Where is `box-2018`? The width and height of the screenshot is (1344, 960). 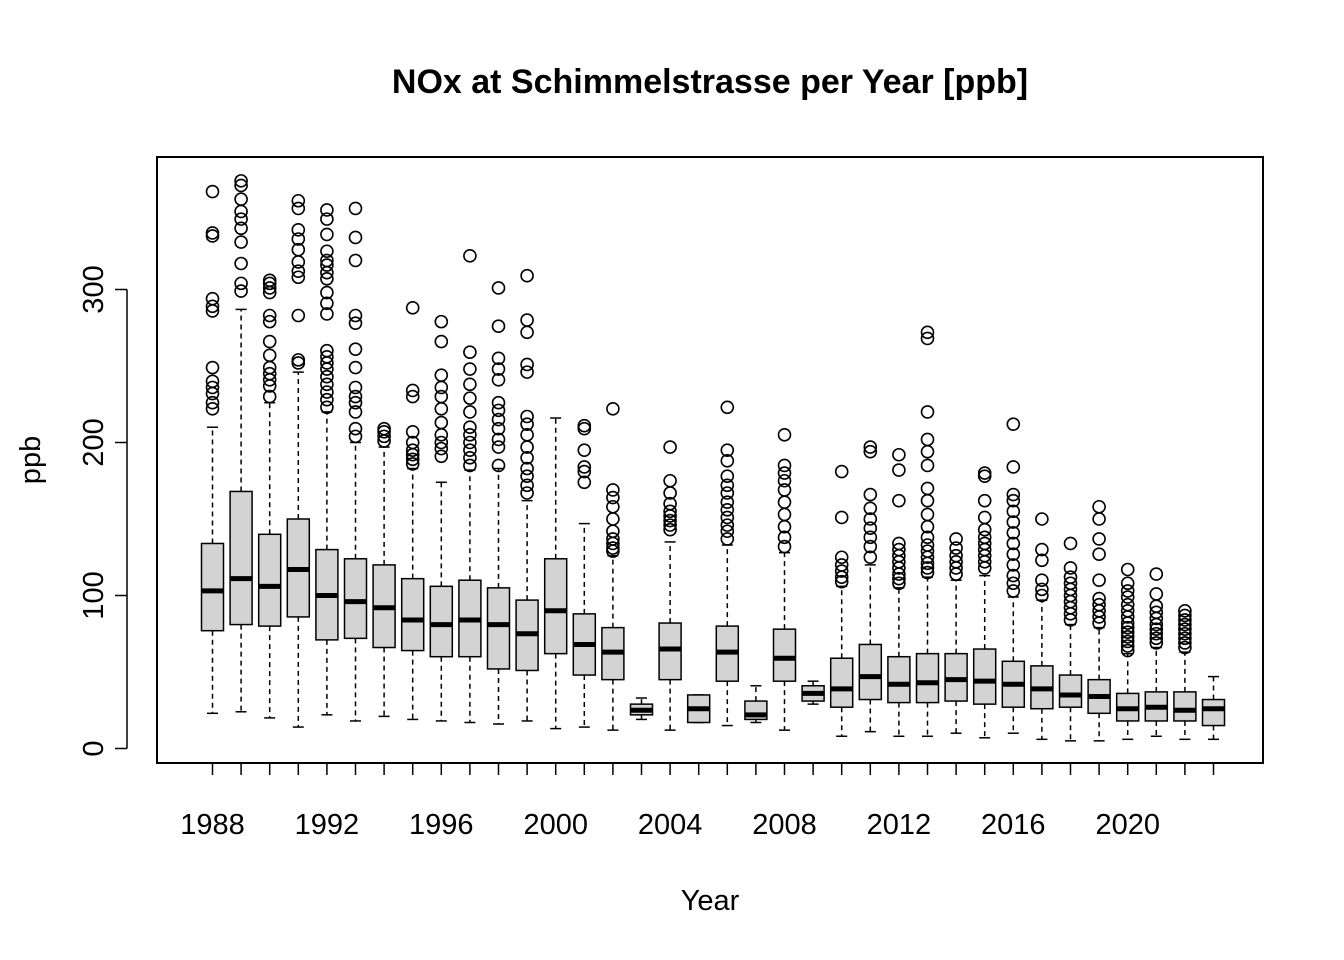 box-2018 is located at coordinates (1070, 639).